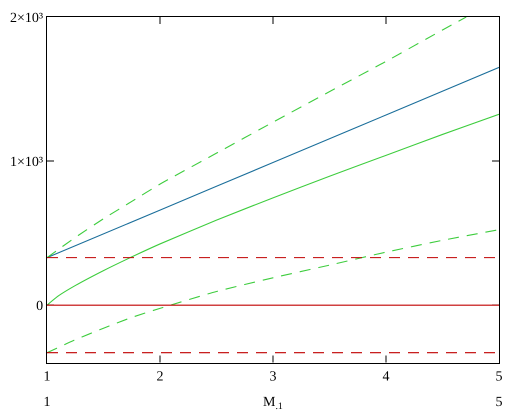 The image size is (514, 420). Describe the element at coordinates (47, 377) in the screenshot. I see `x-tick-label: 1` at that location.